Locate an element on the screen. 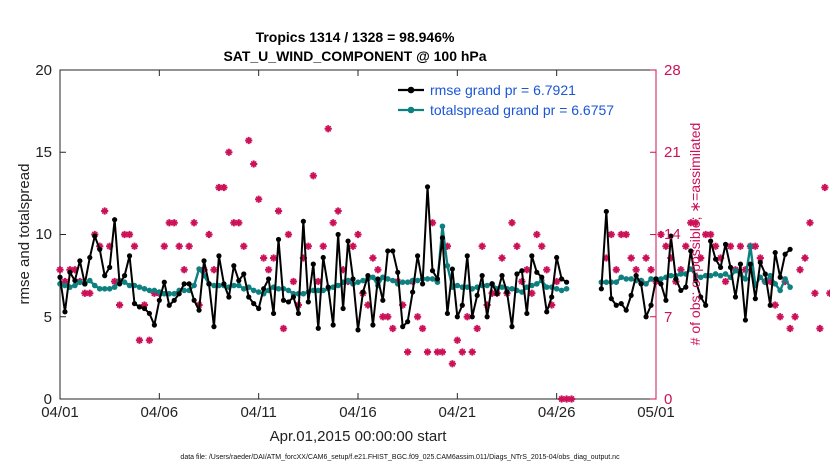 The height and width of the screenshot is (470, 830). legend-spread-marker is located at coordinates (411, 110).